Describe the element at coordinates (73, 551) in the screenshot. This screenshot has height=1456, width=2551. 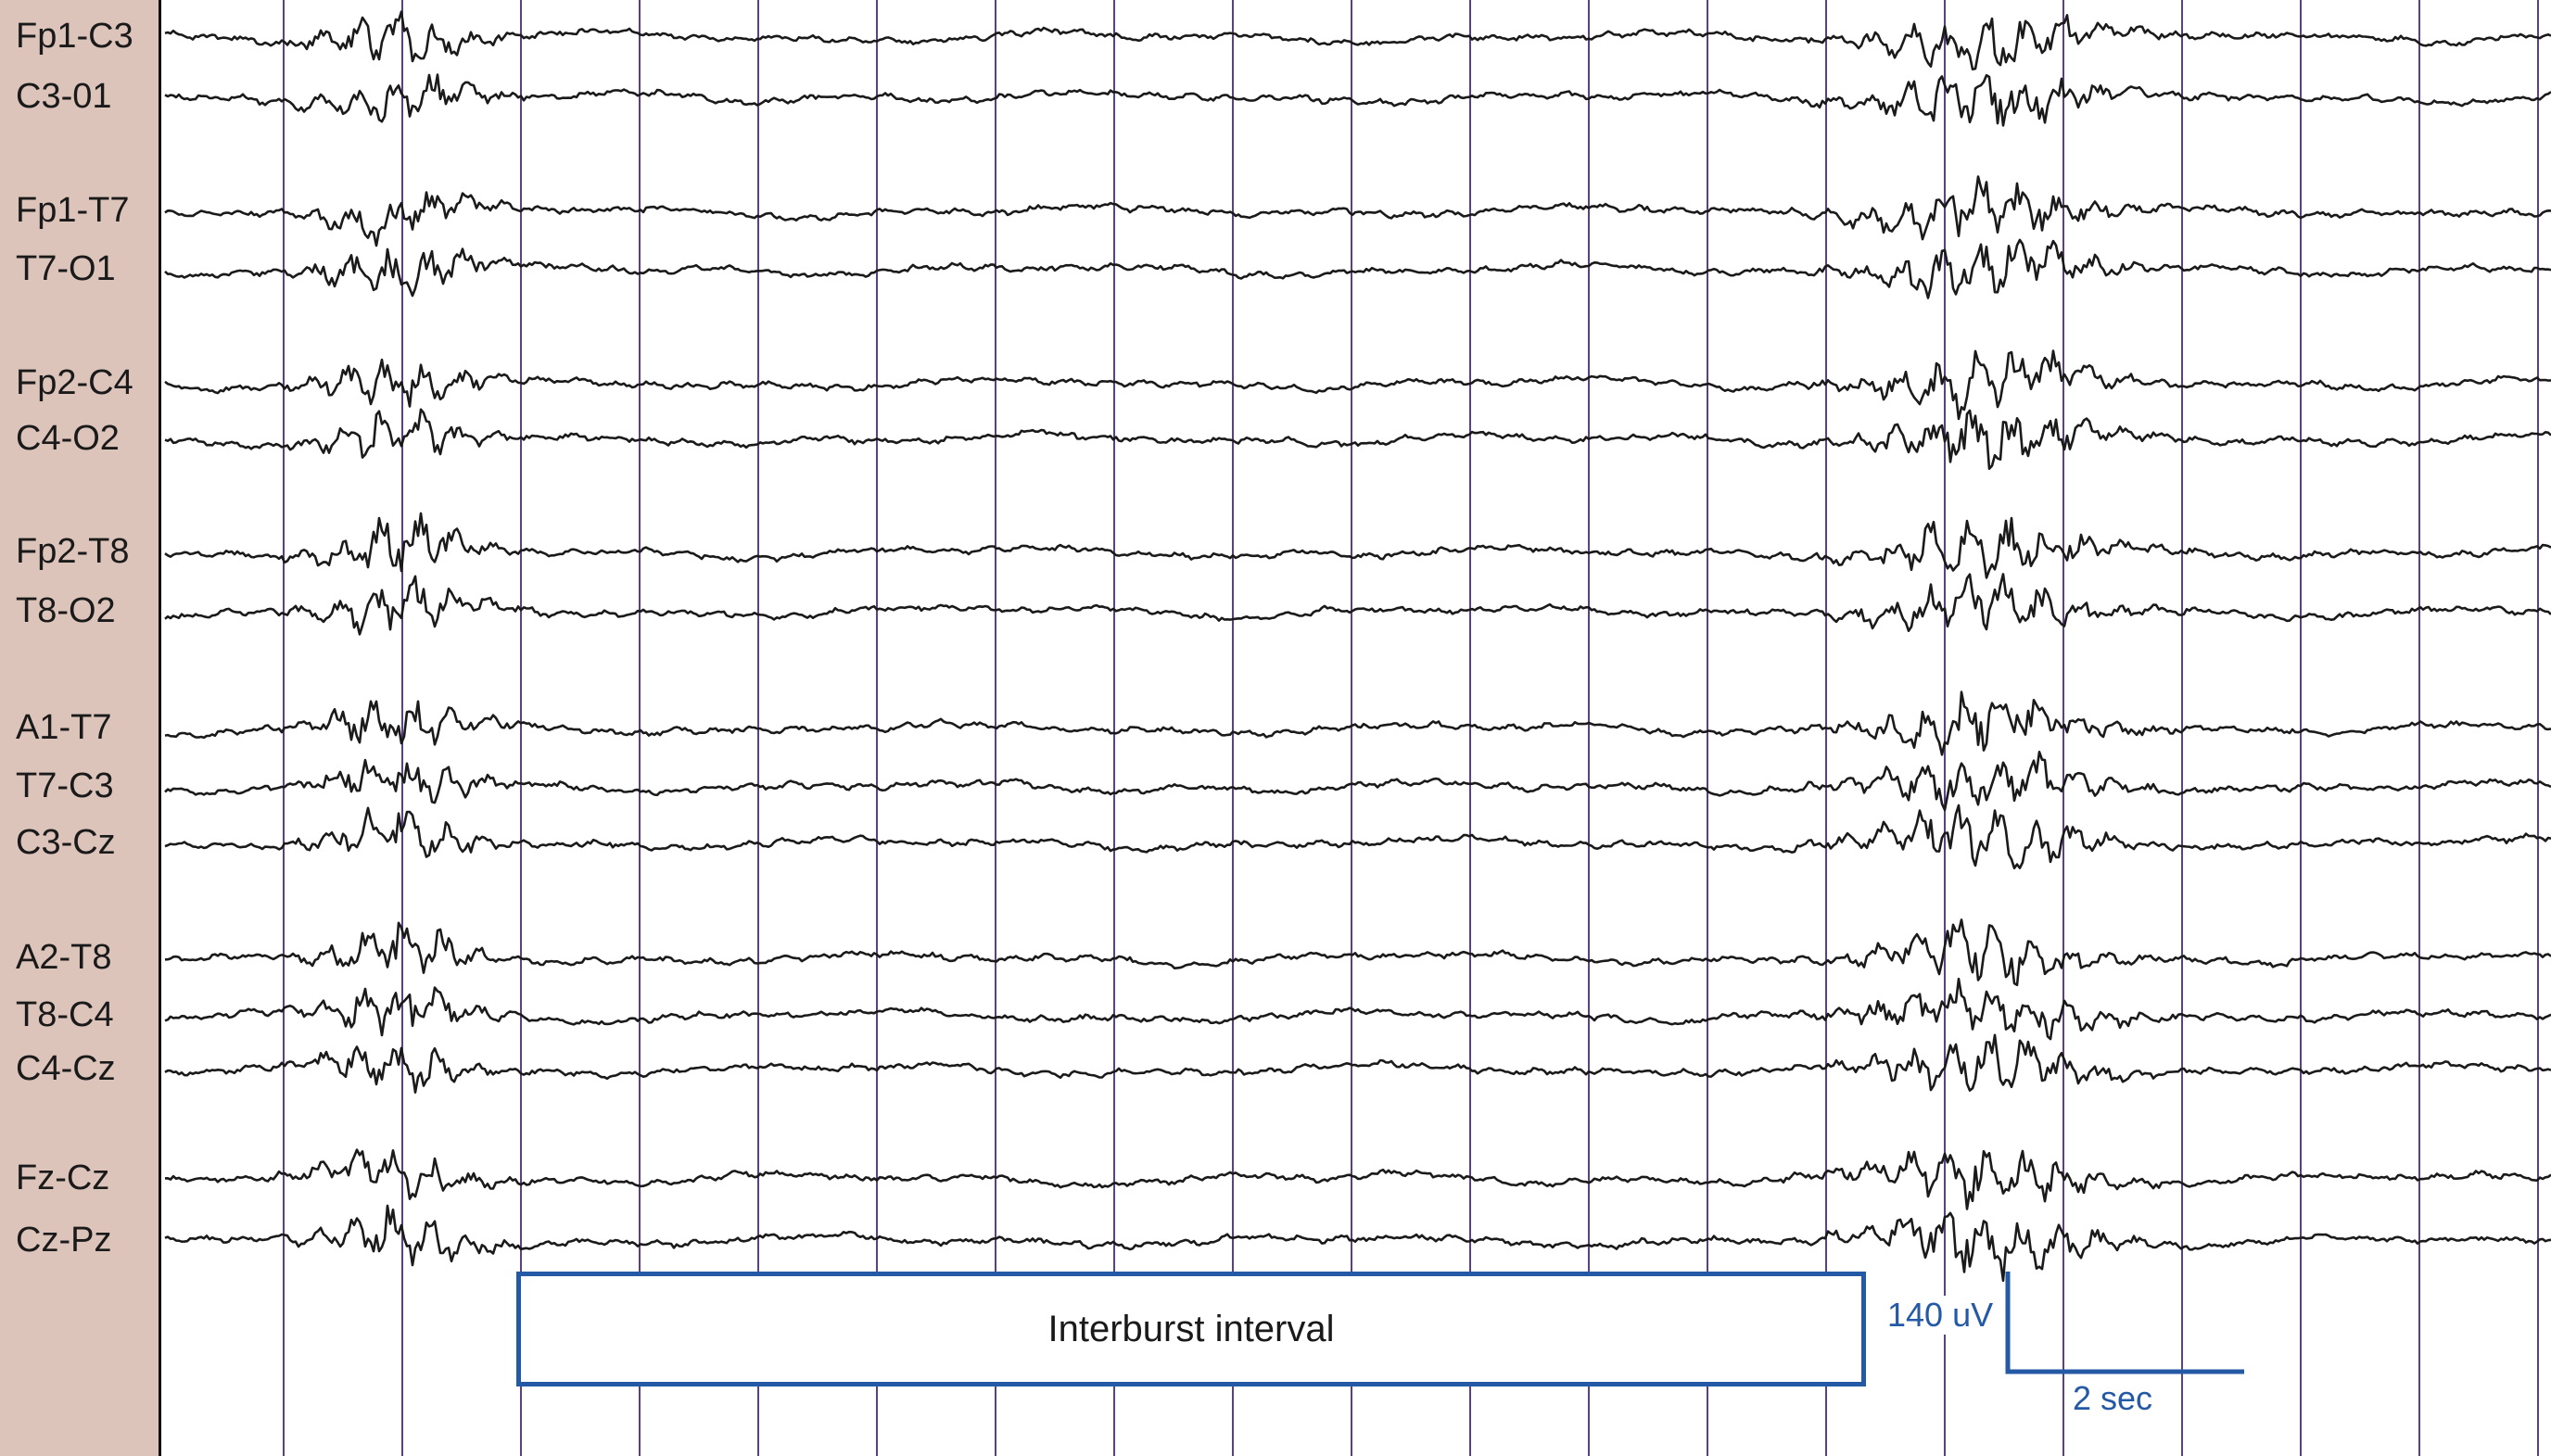
I see `channel-label-fp2-t8: Fp2-T8` at that location.